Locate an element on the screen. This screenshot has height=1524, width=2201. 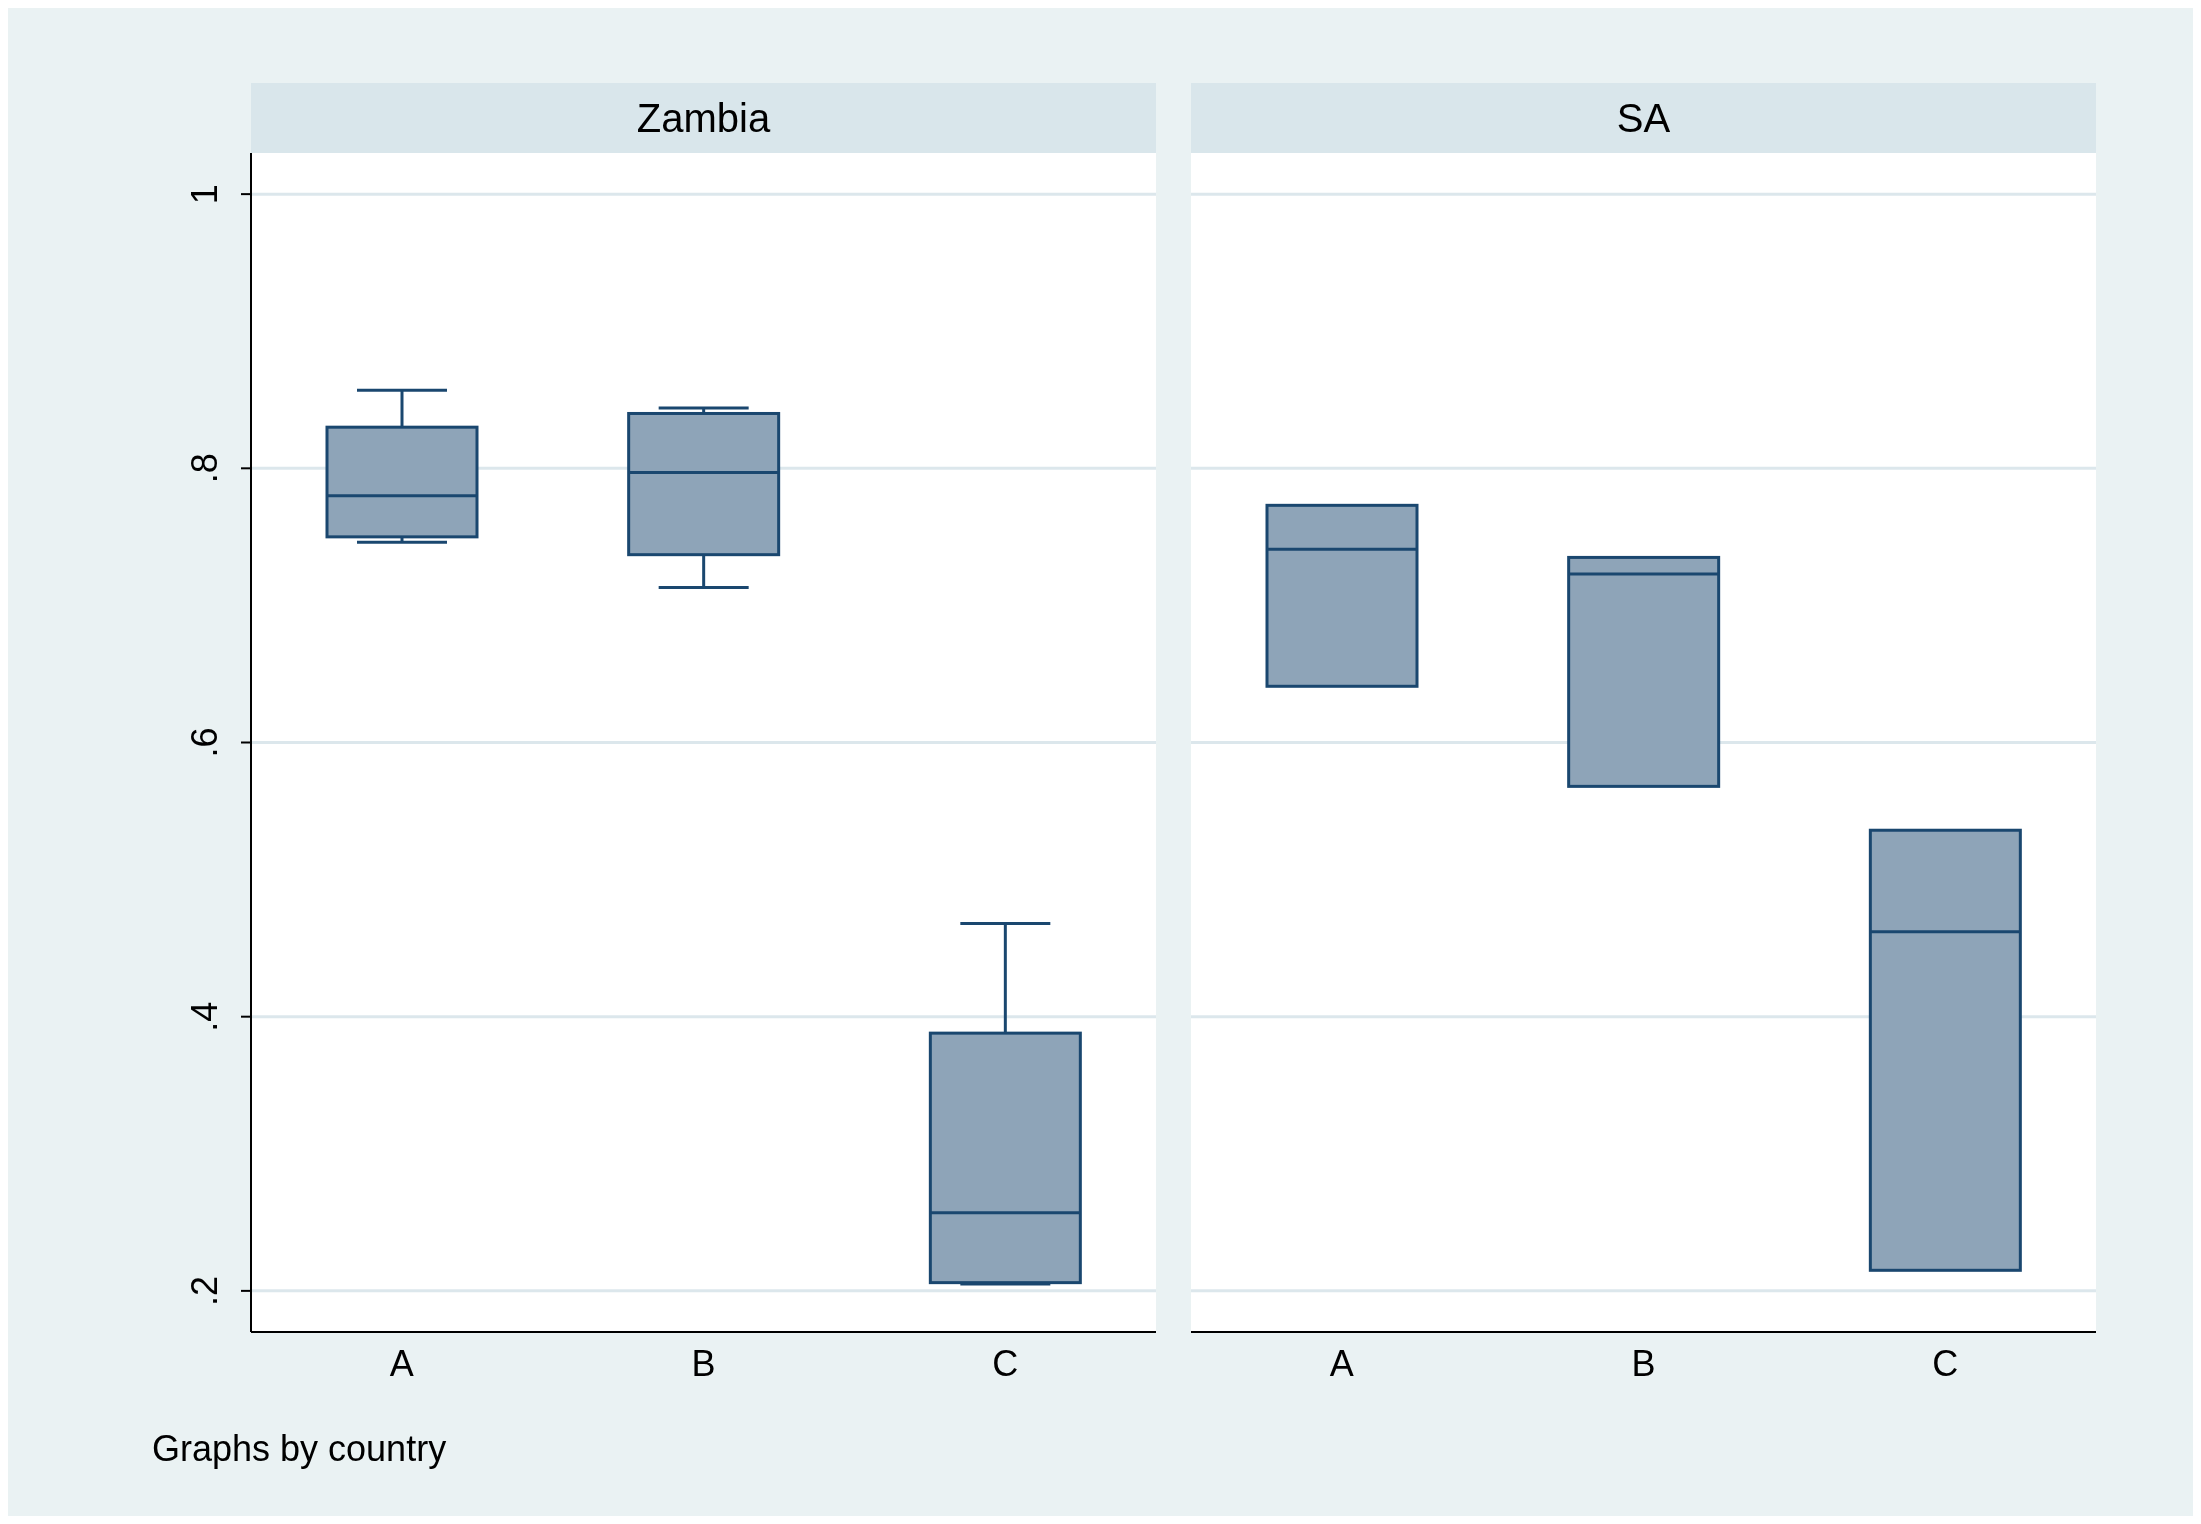
y-tick-label: .6 is located at coordinates (204, 742).